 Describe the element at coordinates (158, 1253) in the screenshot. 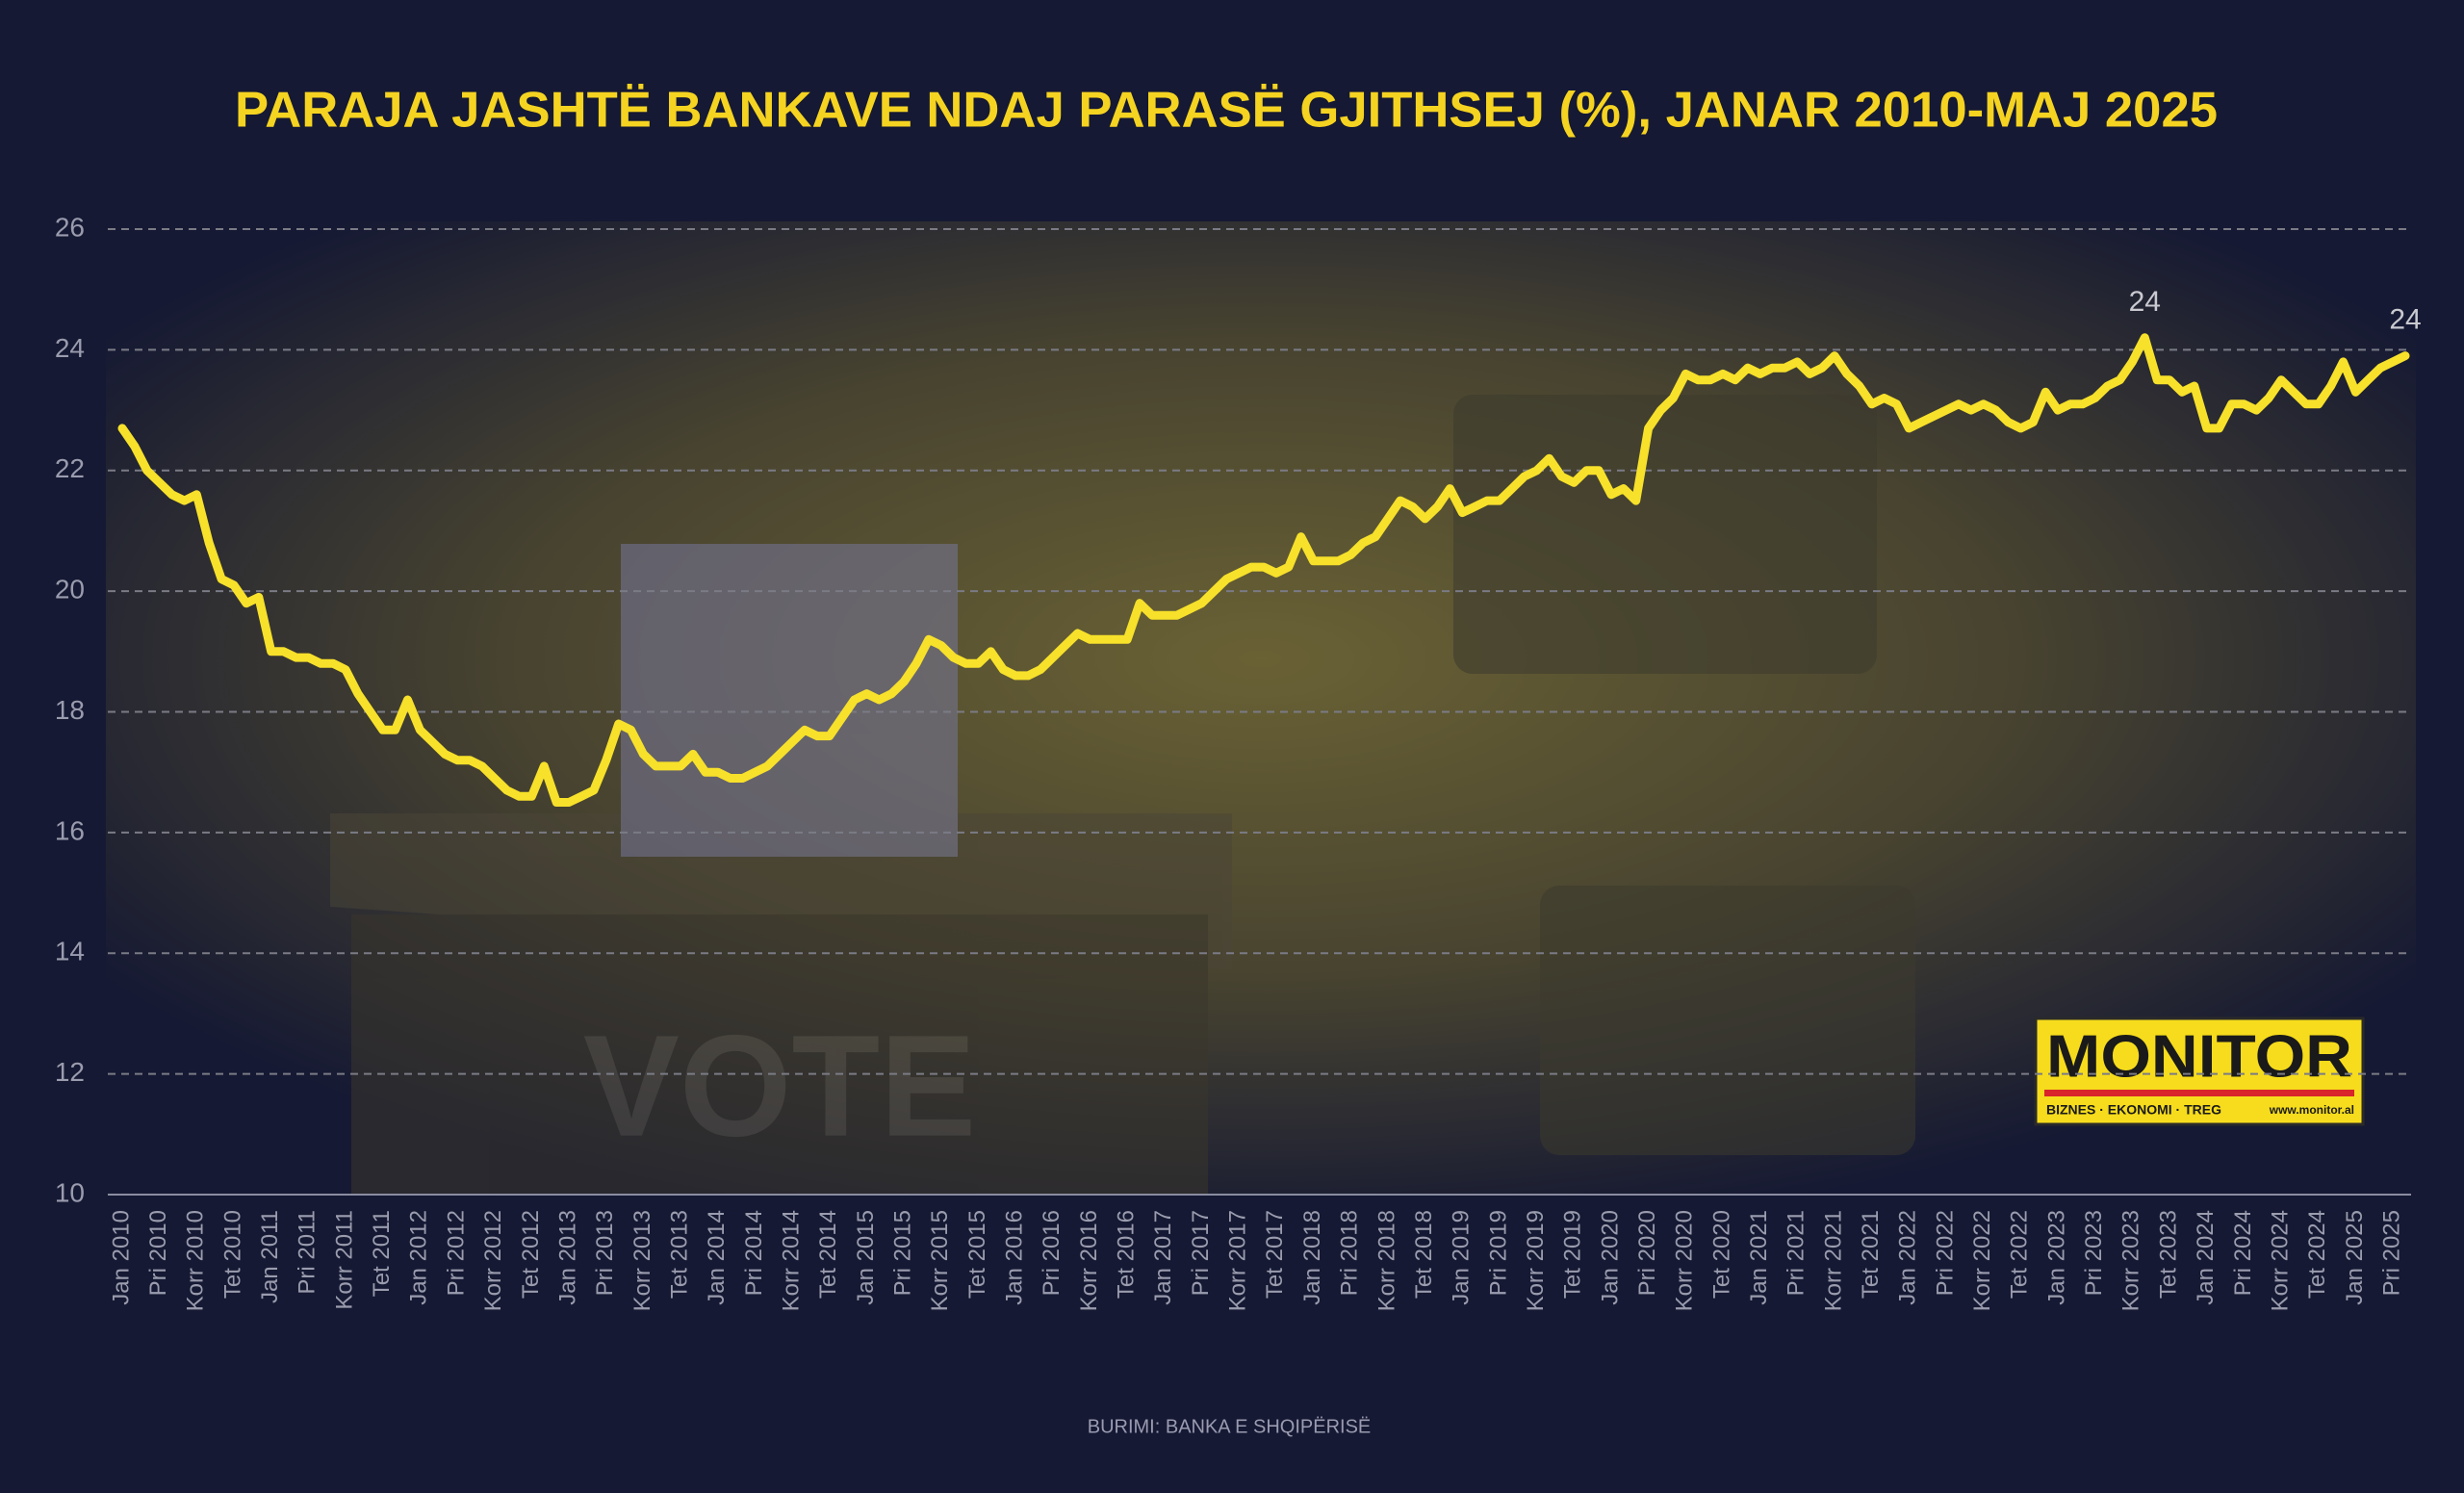

I see `x-tick-label: Pri 2010` at that location.